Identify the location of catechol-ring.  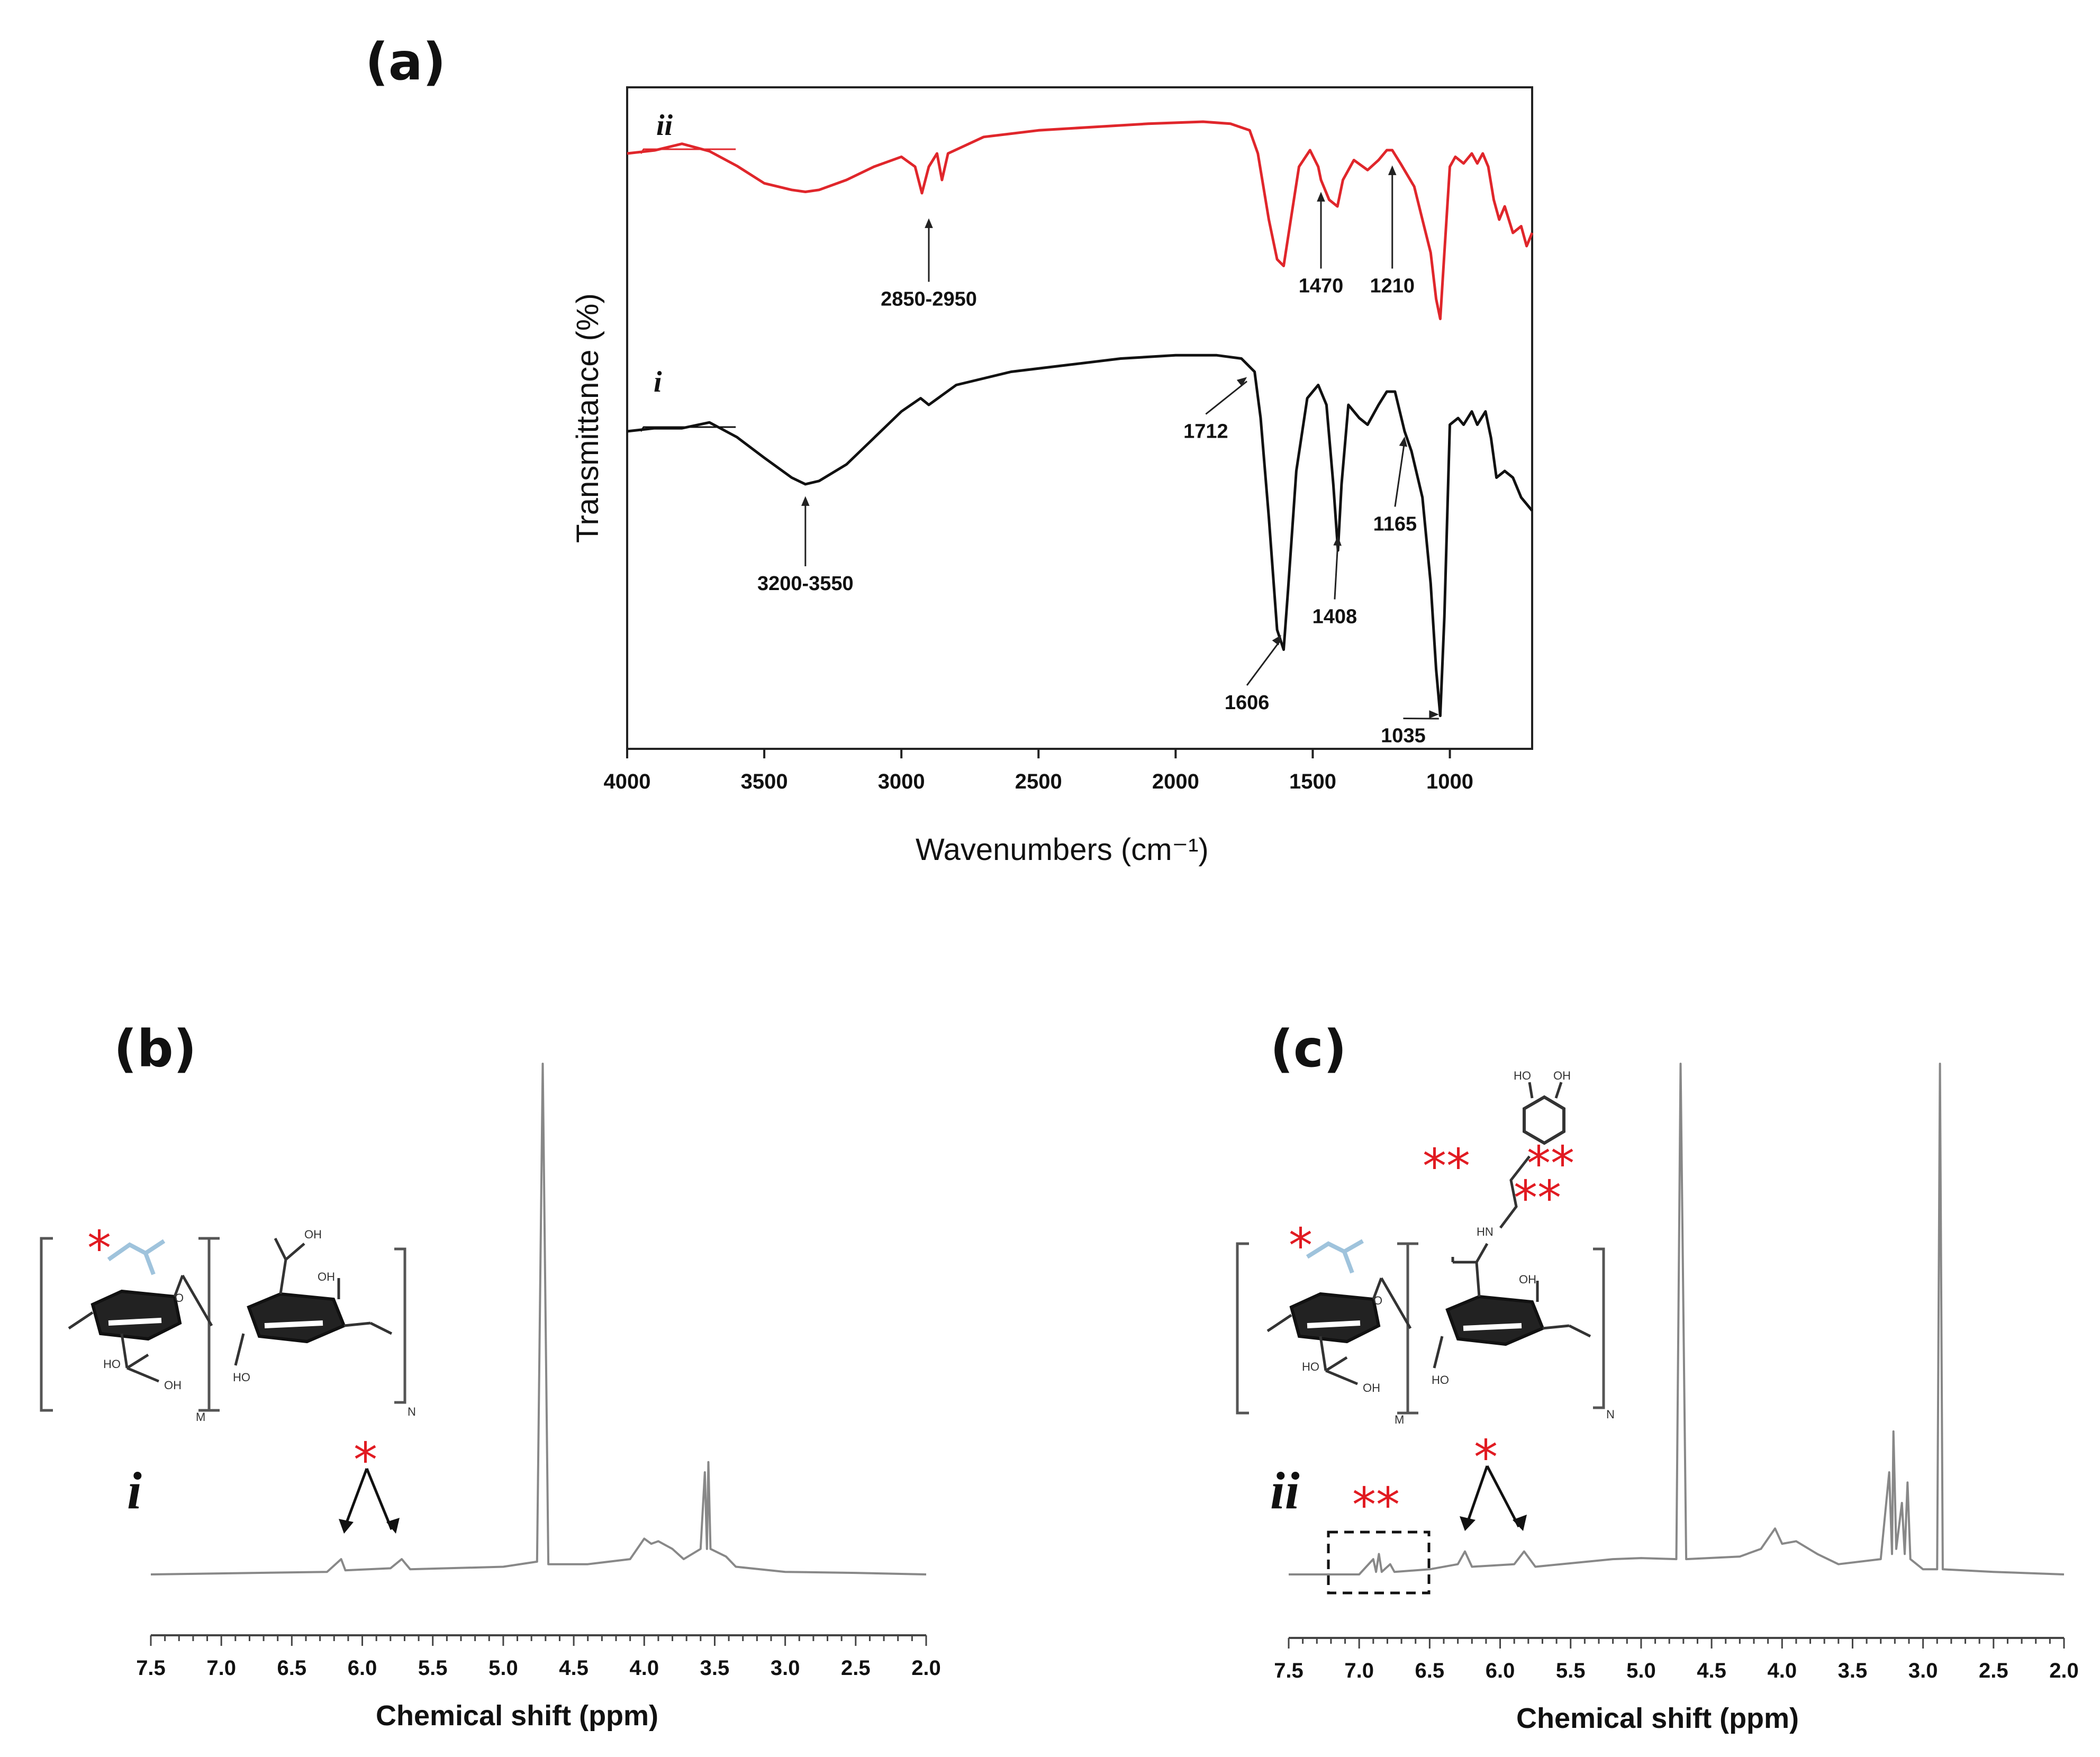
(1544, 1120).